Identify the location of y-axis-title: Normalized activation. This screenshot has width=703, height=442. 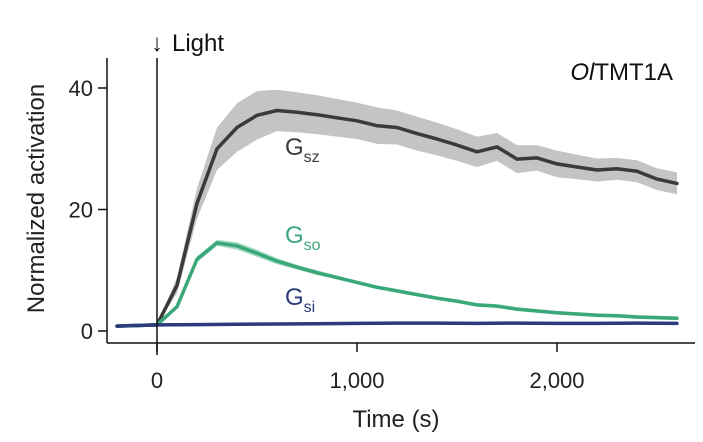
(36, 198).